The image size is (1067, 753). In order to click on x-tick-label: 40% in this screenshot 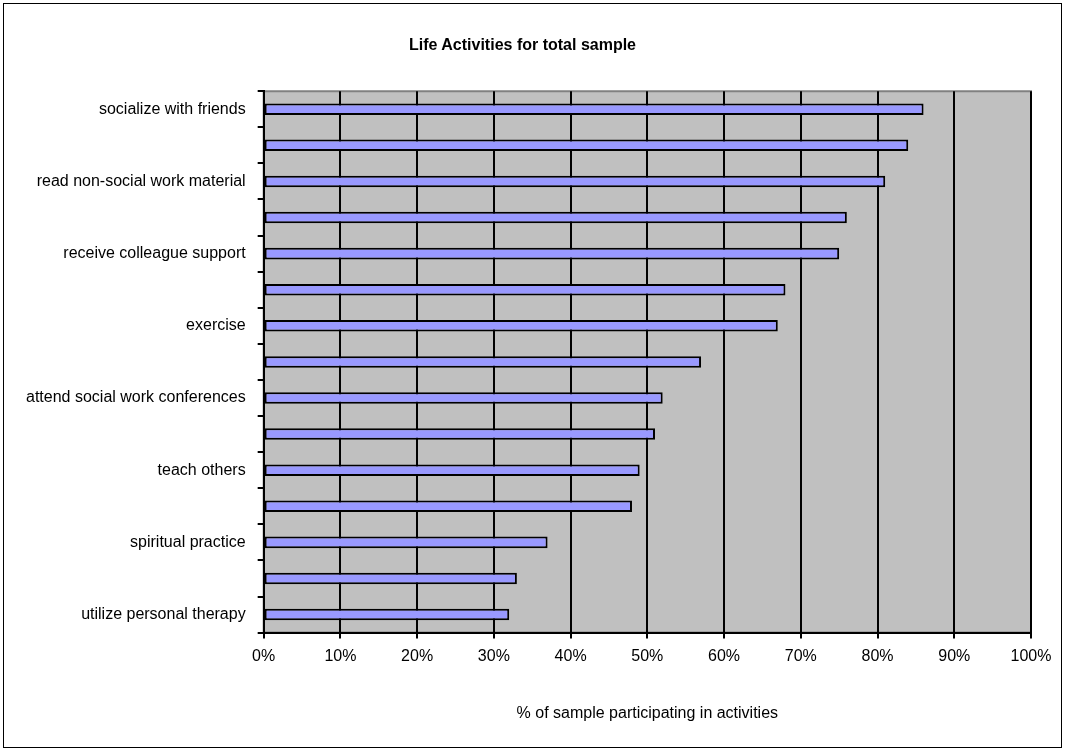, I will do `click(570, 655)`.